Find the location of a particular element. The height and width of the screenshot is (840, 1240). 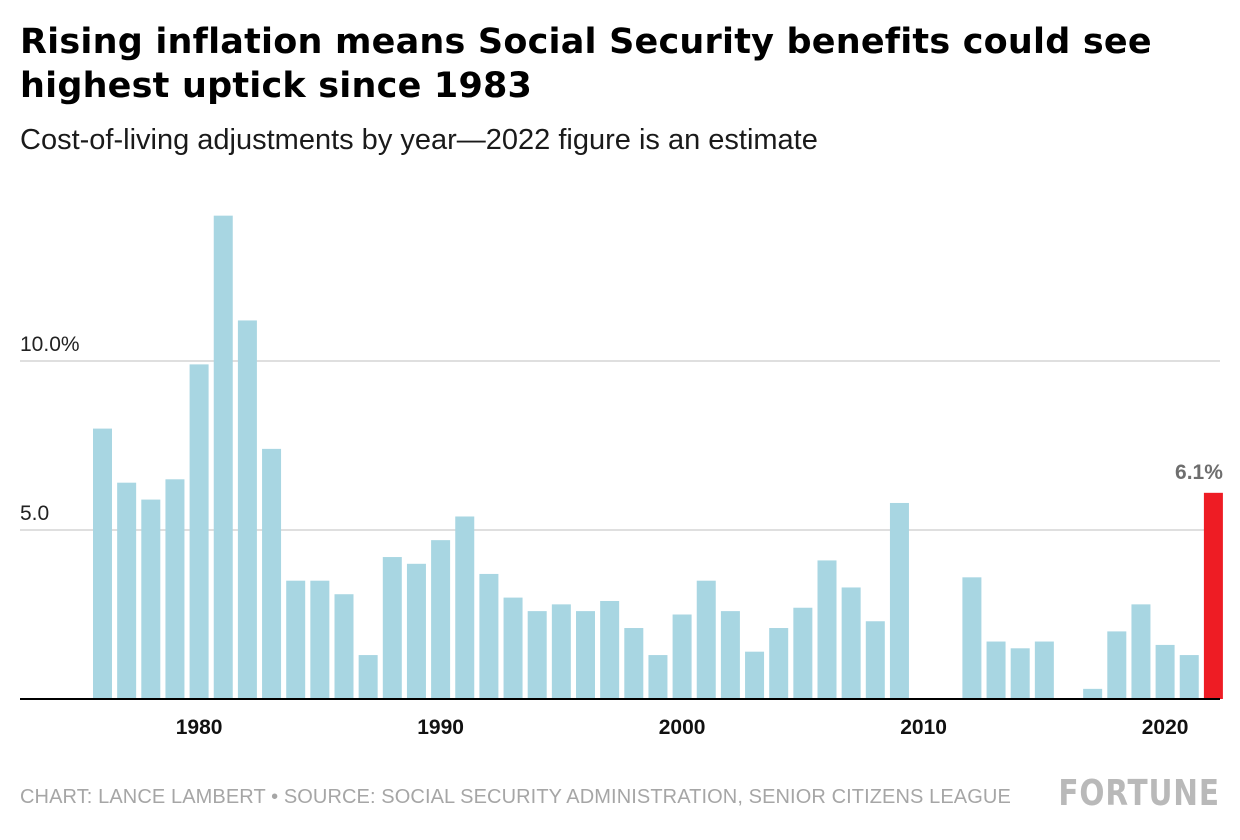

bar-1985 is located at coordinates (320, 639).